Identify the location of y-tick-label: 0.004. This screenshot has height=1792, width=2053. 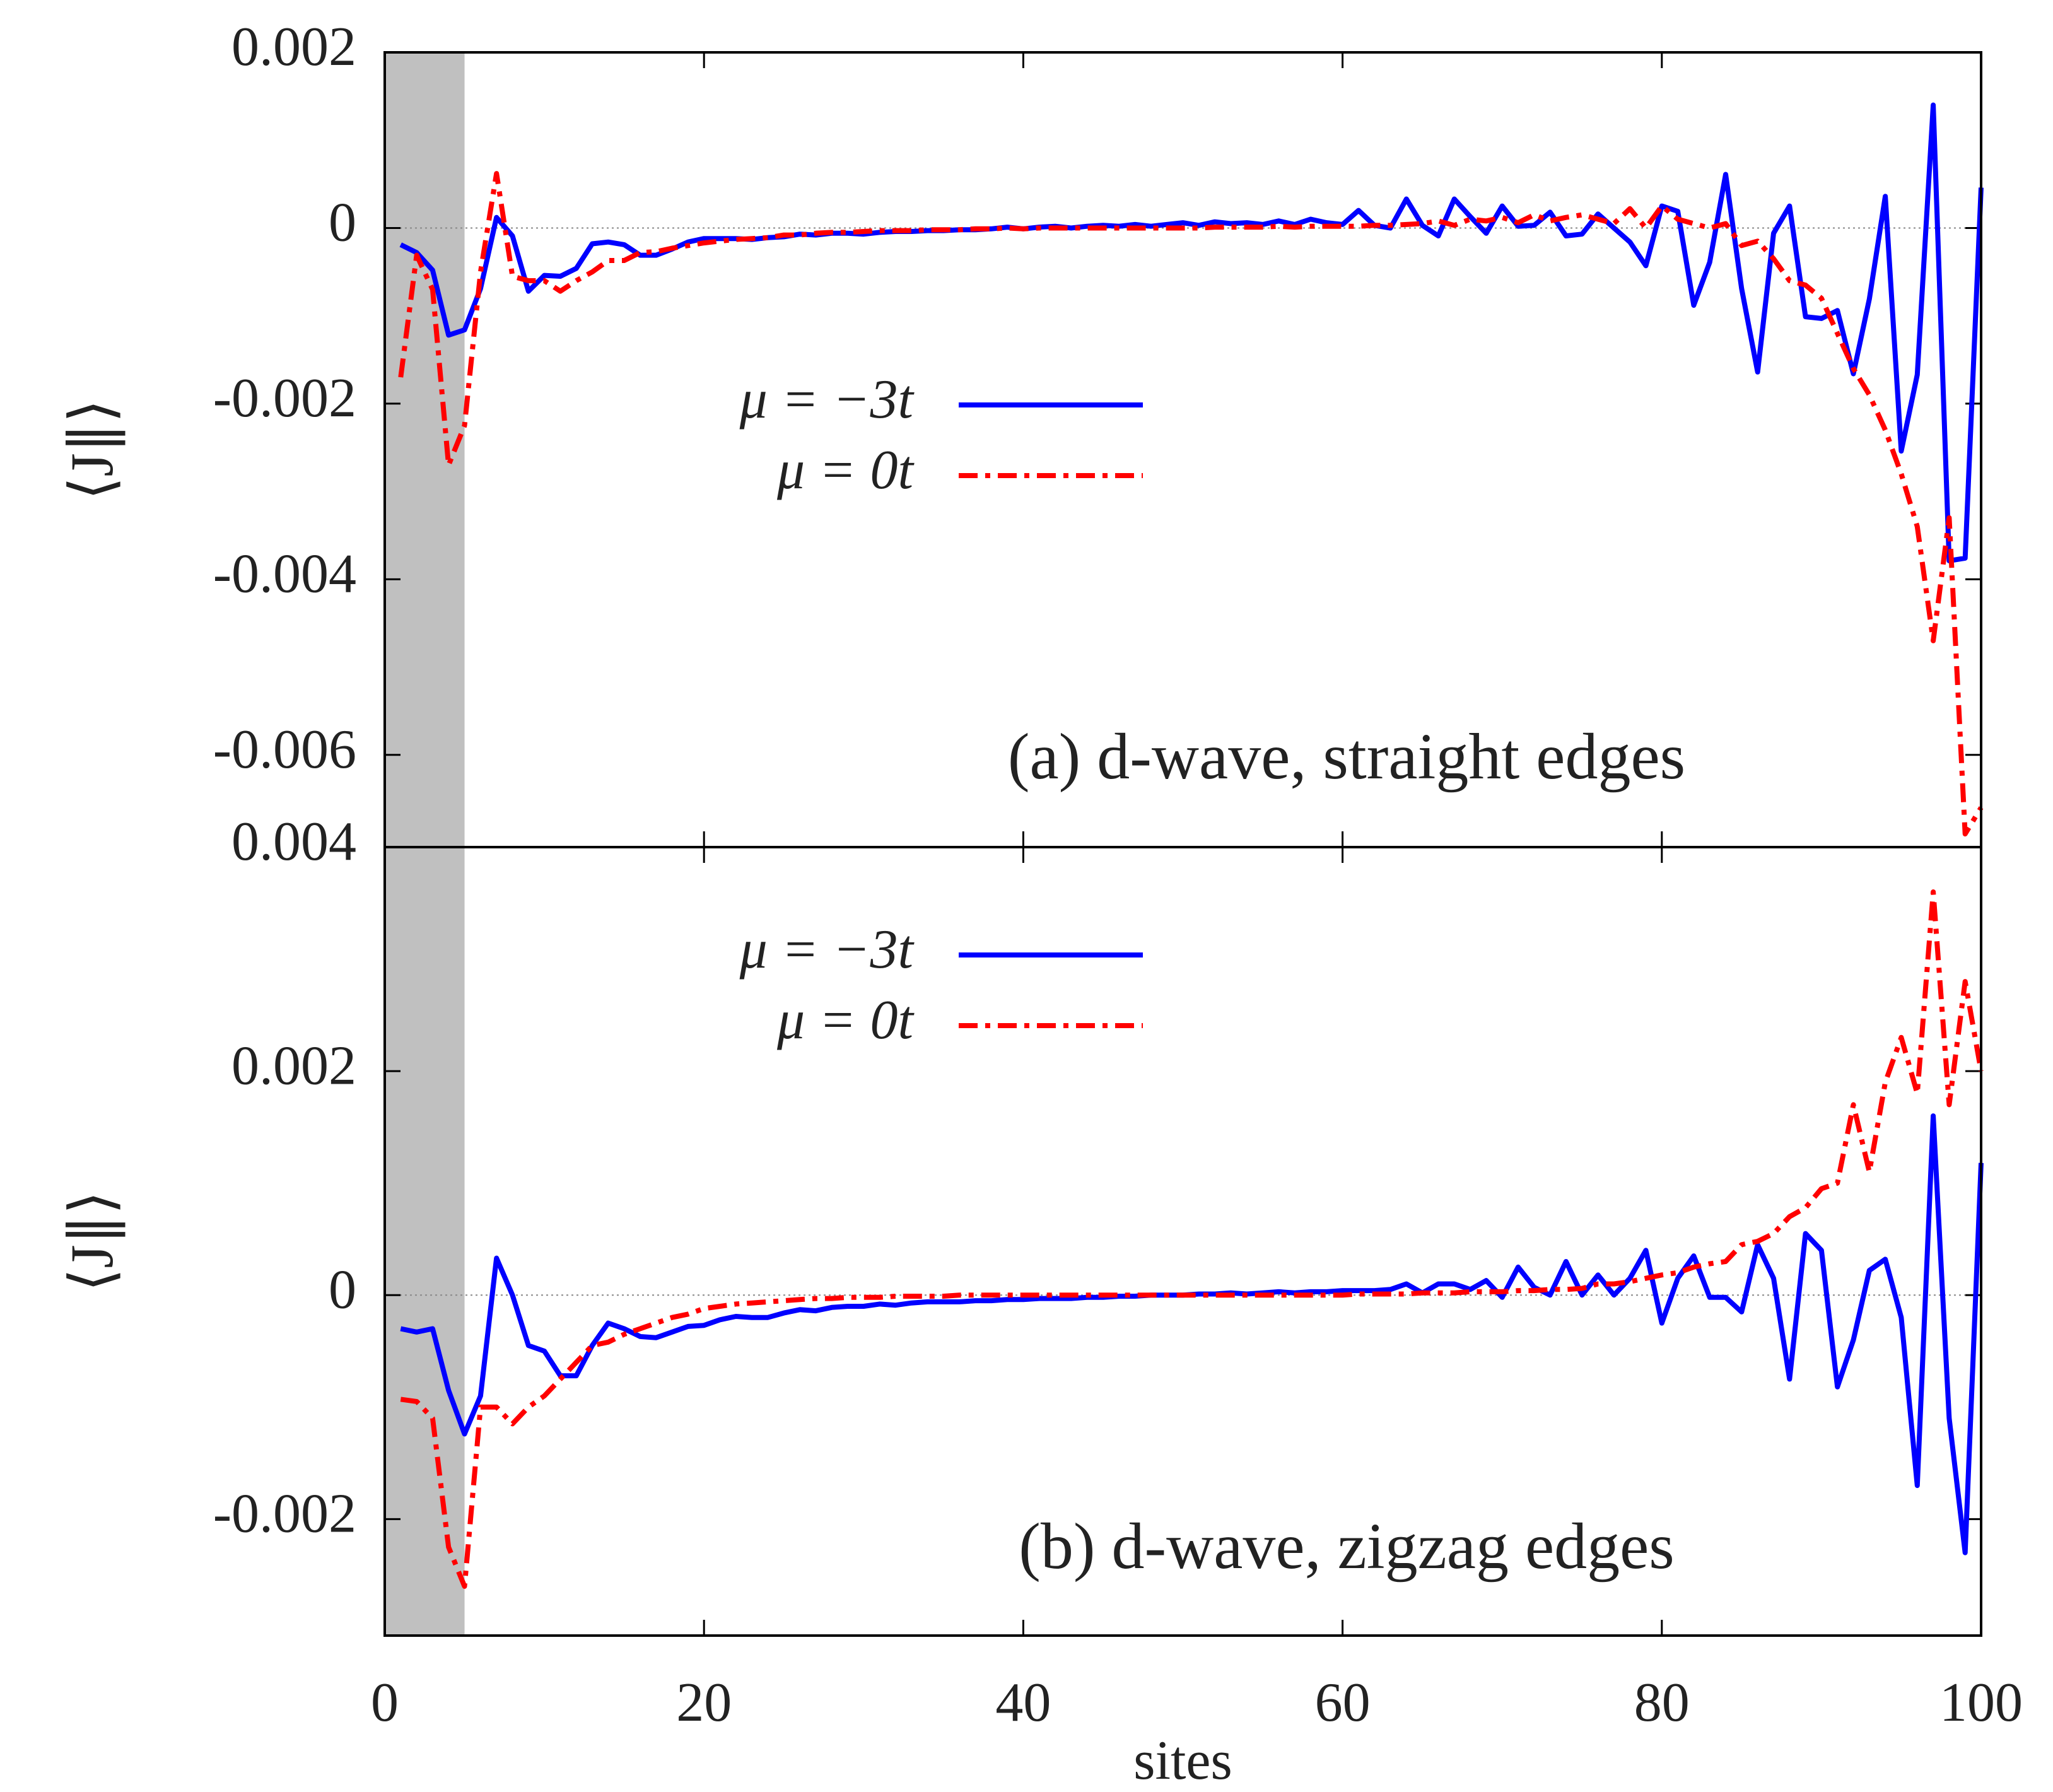
(293, 841).